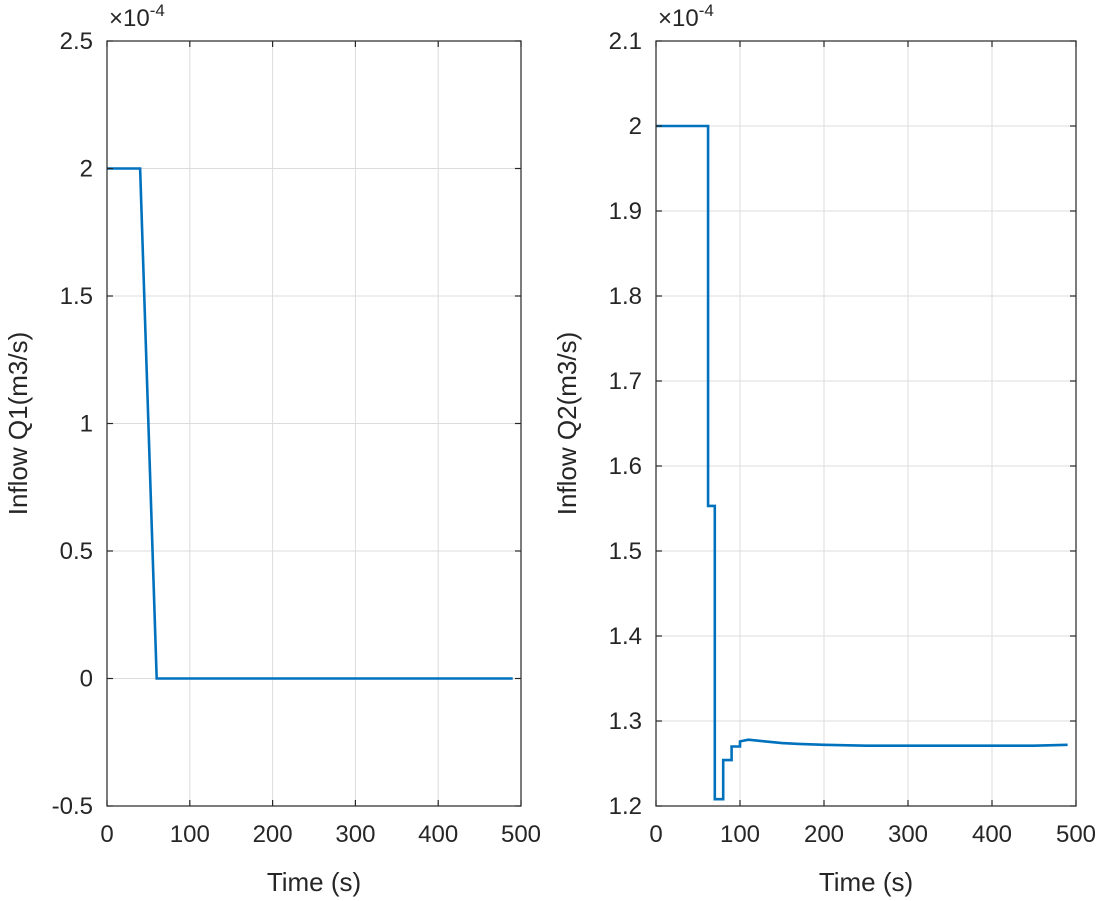 The image size is (1098, 901). What do you see at coordinates (567, 424) in the screenshot?
I see `y-axis-label: Inflow Q2(m3/s)` at bounding box center [567, 424].